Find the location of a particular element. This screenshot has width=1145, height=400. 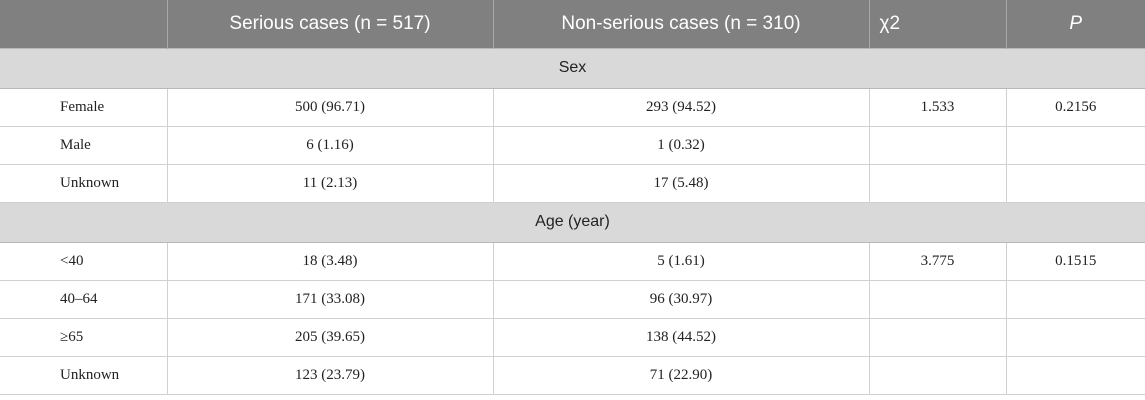

table-row: Male 6 (1.16) 1 (0.32) is located at coordinates (572, 145).